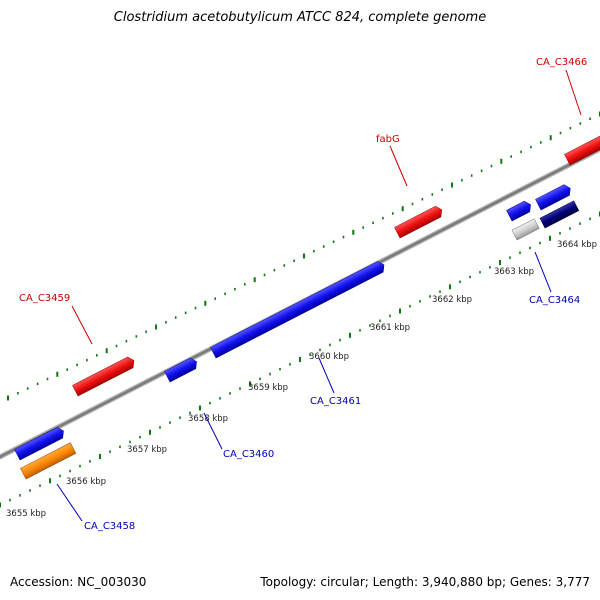 The image size is (600, 600). Describe the element at coordinates (577, 245) in the screenshot. I see `kbp-label: 3664 kbp` at that location.